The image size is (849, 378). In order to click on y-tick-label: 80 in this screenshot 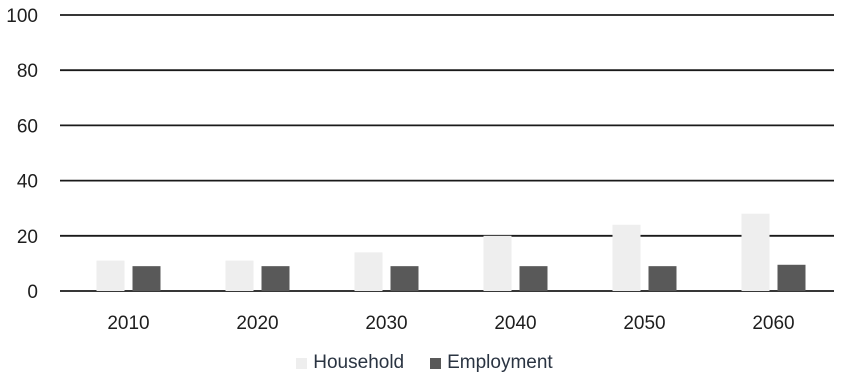, I will do `click(27, 71)`.